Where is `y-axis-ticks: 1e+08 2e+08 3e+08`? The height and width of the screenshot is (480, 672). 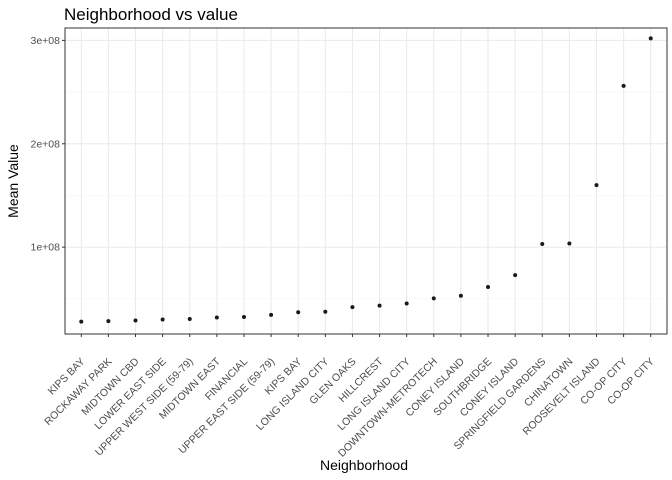
y-axis-ticks: 1e+08 2e+08 3e+08 is located at coordinates (48, 144).